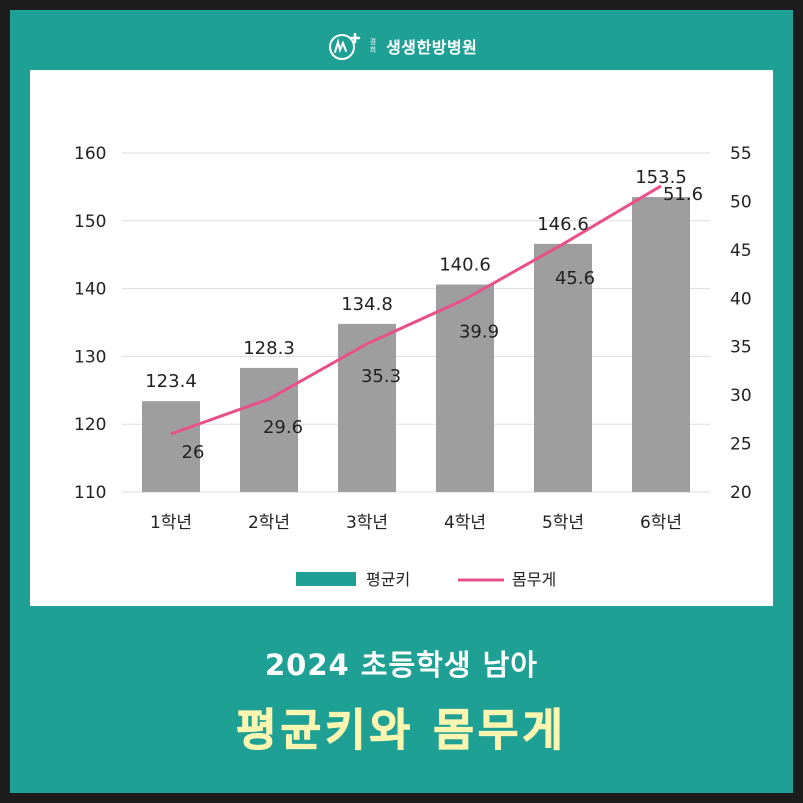 Image resolution: width=803 pixels, height=803 pixels. What do you see at coordinates (388, 579) in the screenshot?
I see `legend-label-height: 평균키` at bounding box center [388, 579].